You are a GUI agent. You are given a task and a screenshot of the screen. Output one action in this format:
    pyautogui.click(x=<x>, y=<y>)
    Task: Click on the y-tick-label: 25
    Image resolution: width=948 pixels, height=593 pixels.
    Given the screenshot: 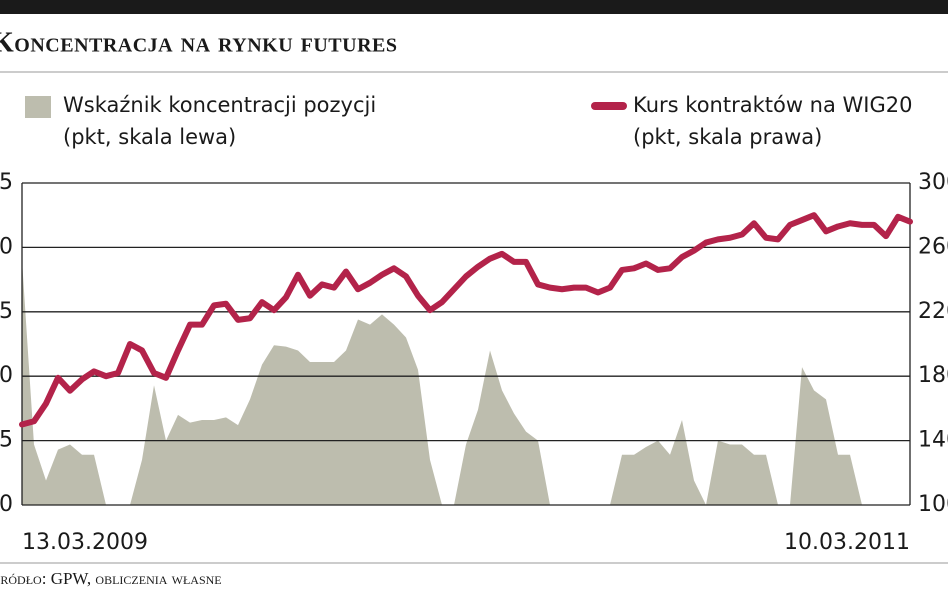 What is the action you would take?
    pyautogui.click(x=6, y=182)
    